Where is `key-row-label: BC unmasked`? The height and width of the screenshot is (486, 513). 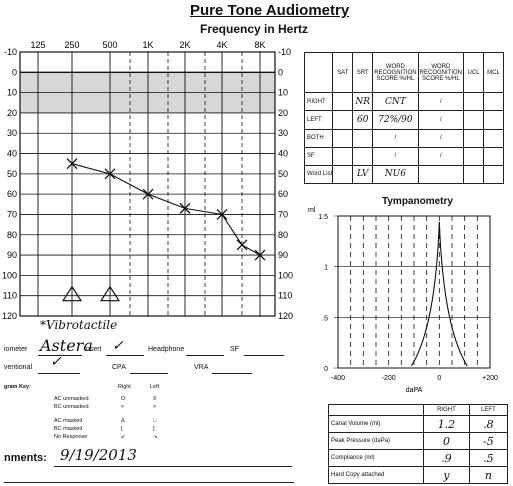 key-row-label: BC unmasked is located at coordinates (71, 407).